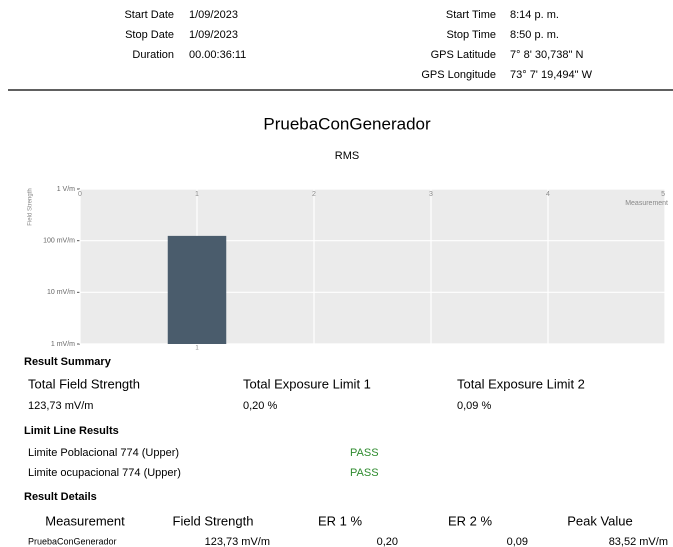 This screenshot has width=673, height=547. Describe the element at coordinates (153, 55) in the screenshot. I see `field-label: Duration` at that location.